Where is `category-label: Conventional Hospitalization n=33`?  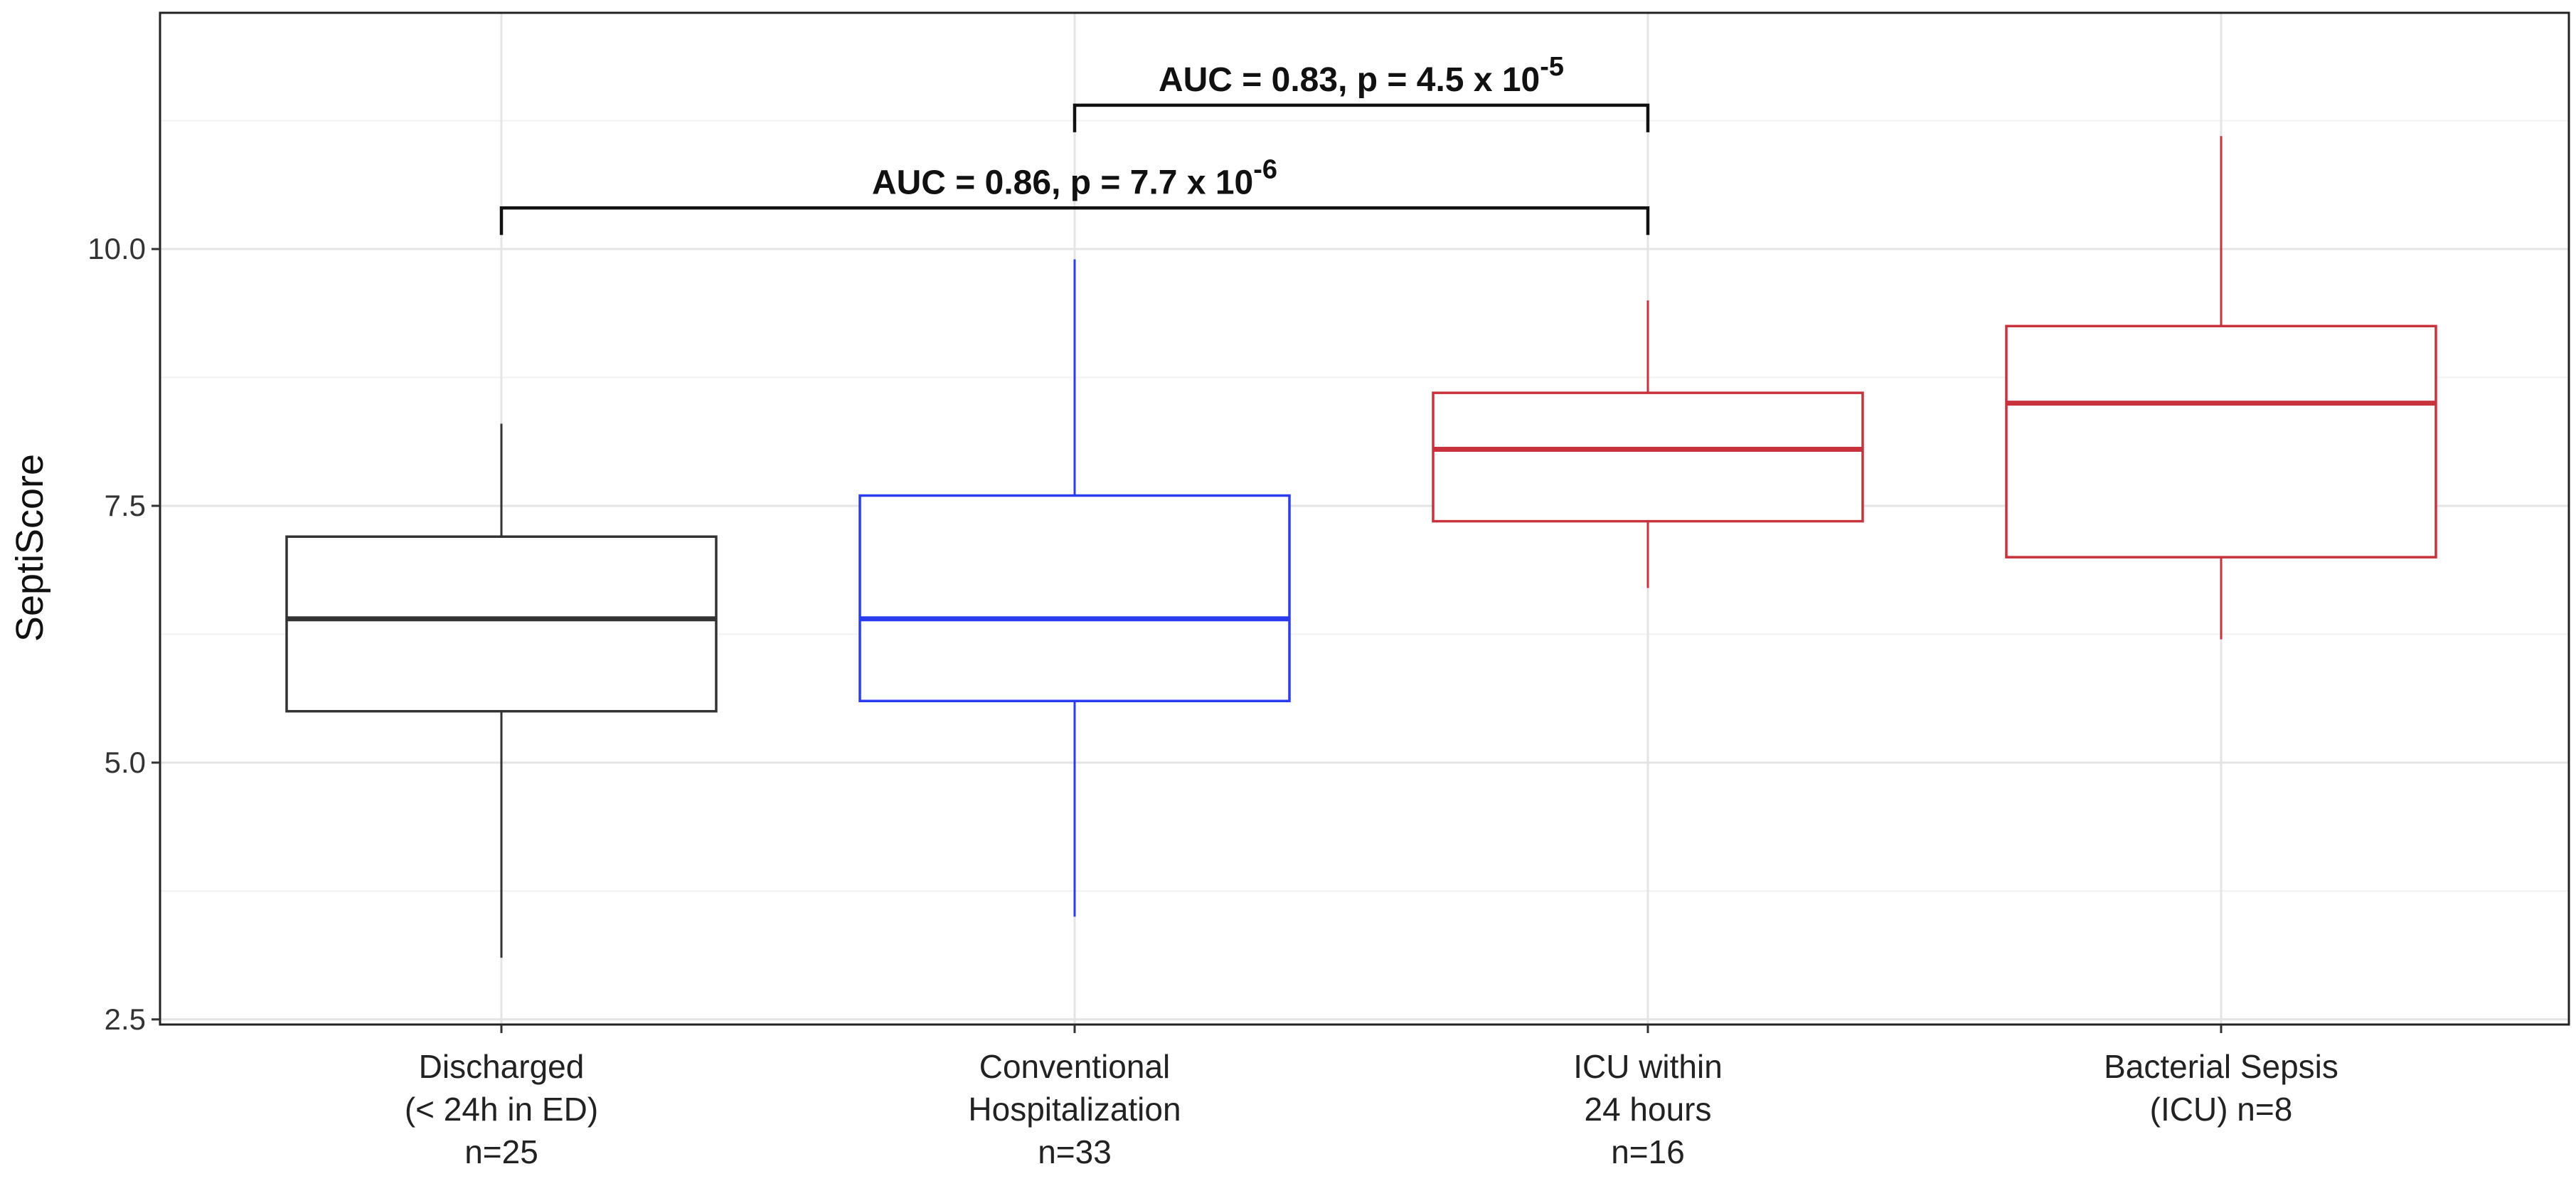 category-label: Conventional Hospitalization n=33 is located at coordinates (1074, 1109).